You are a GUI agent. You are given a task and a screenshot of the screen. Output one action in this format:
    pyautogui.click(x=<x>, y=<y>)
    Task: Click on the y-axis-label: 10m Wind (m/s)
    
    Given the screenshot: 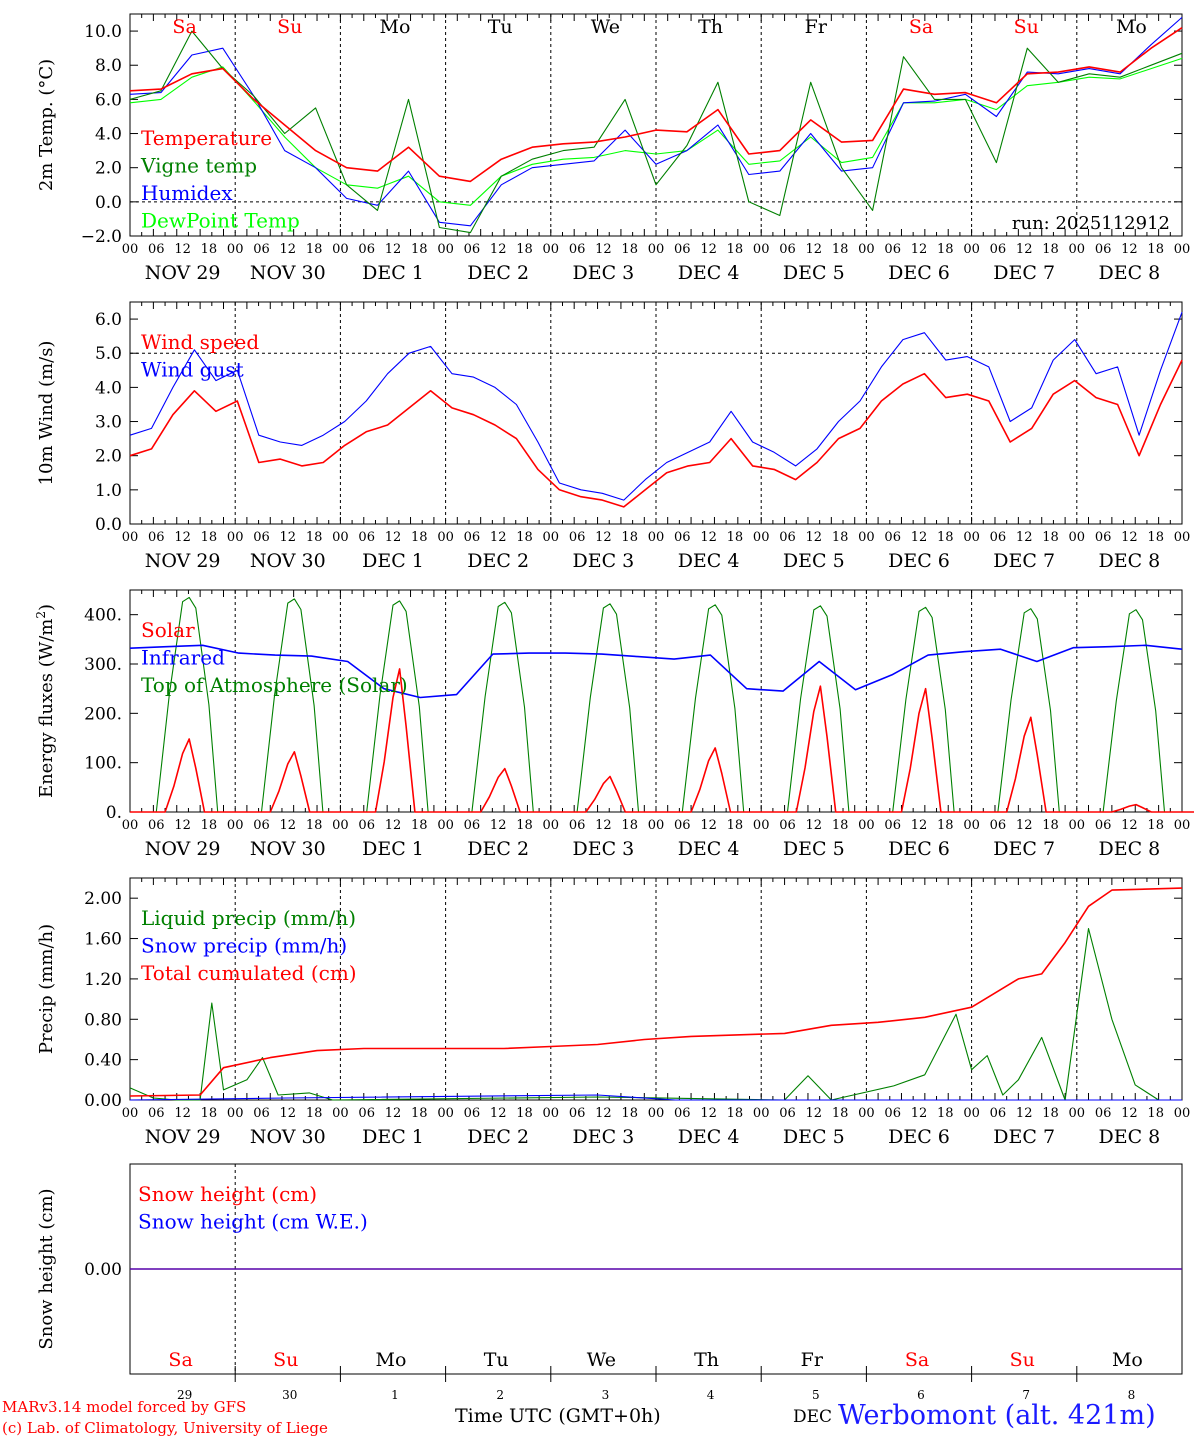 What is the action you would take?
    pyautogui.click(x=46, y=413)
    